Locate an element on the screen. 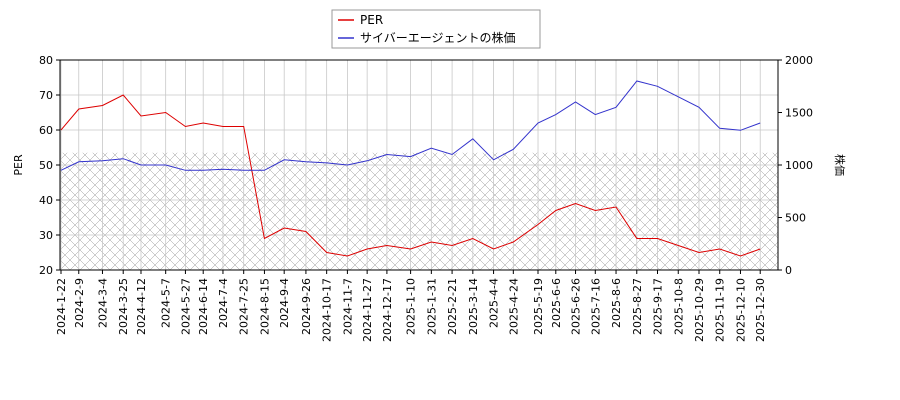  x-tick-label: 2024-4-12 is located at coordinates (141, 306).